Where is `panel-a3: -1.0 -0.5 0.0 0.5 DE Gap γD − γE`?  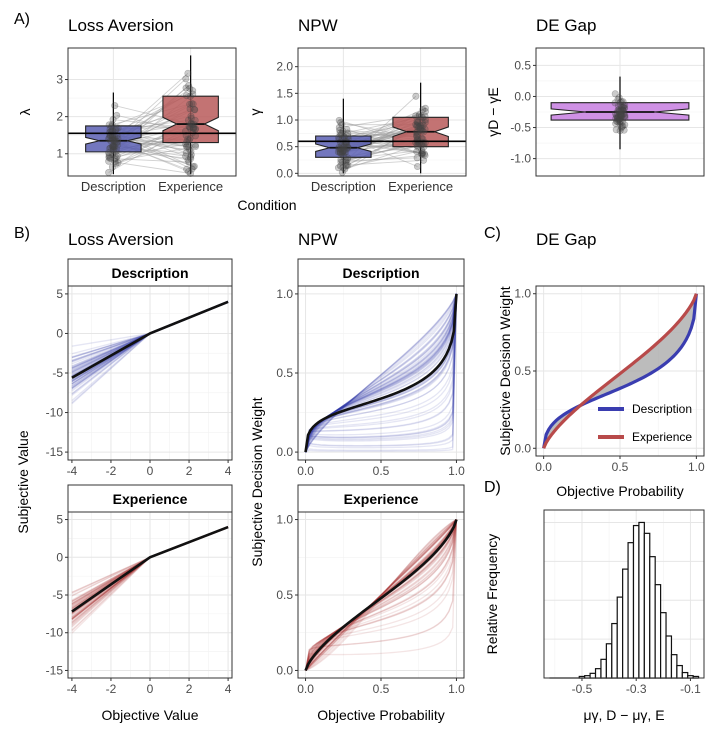
panel-a3: -1.0 -0.5 0.0 0.5 DE Gap γD − γE is located at coordinates (595, 96).